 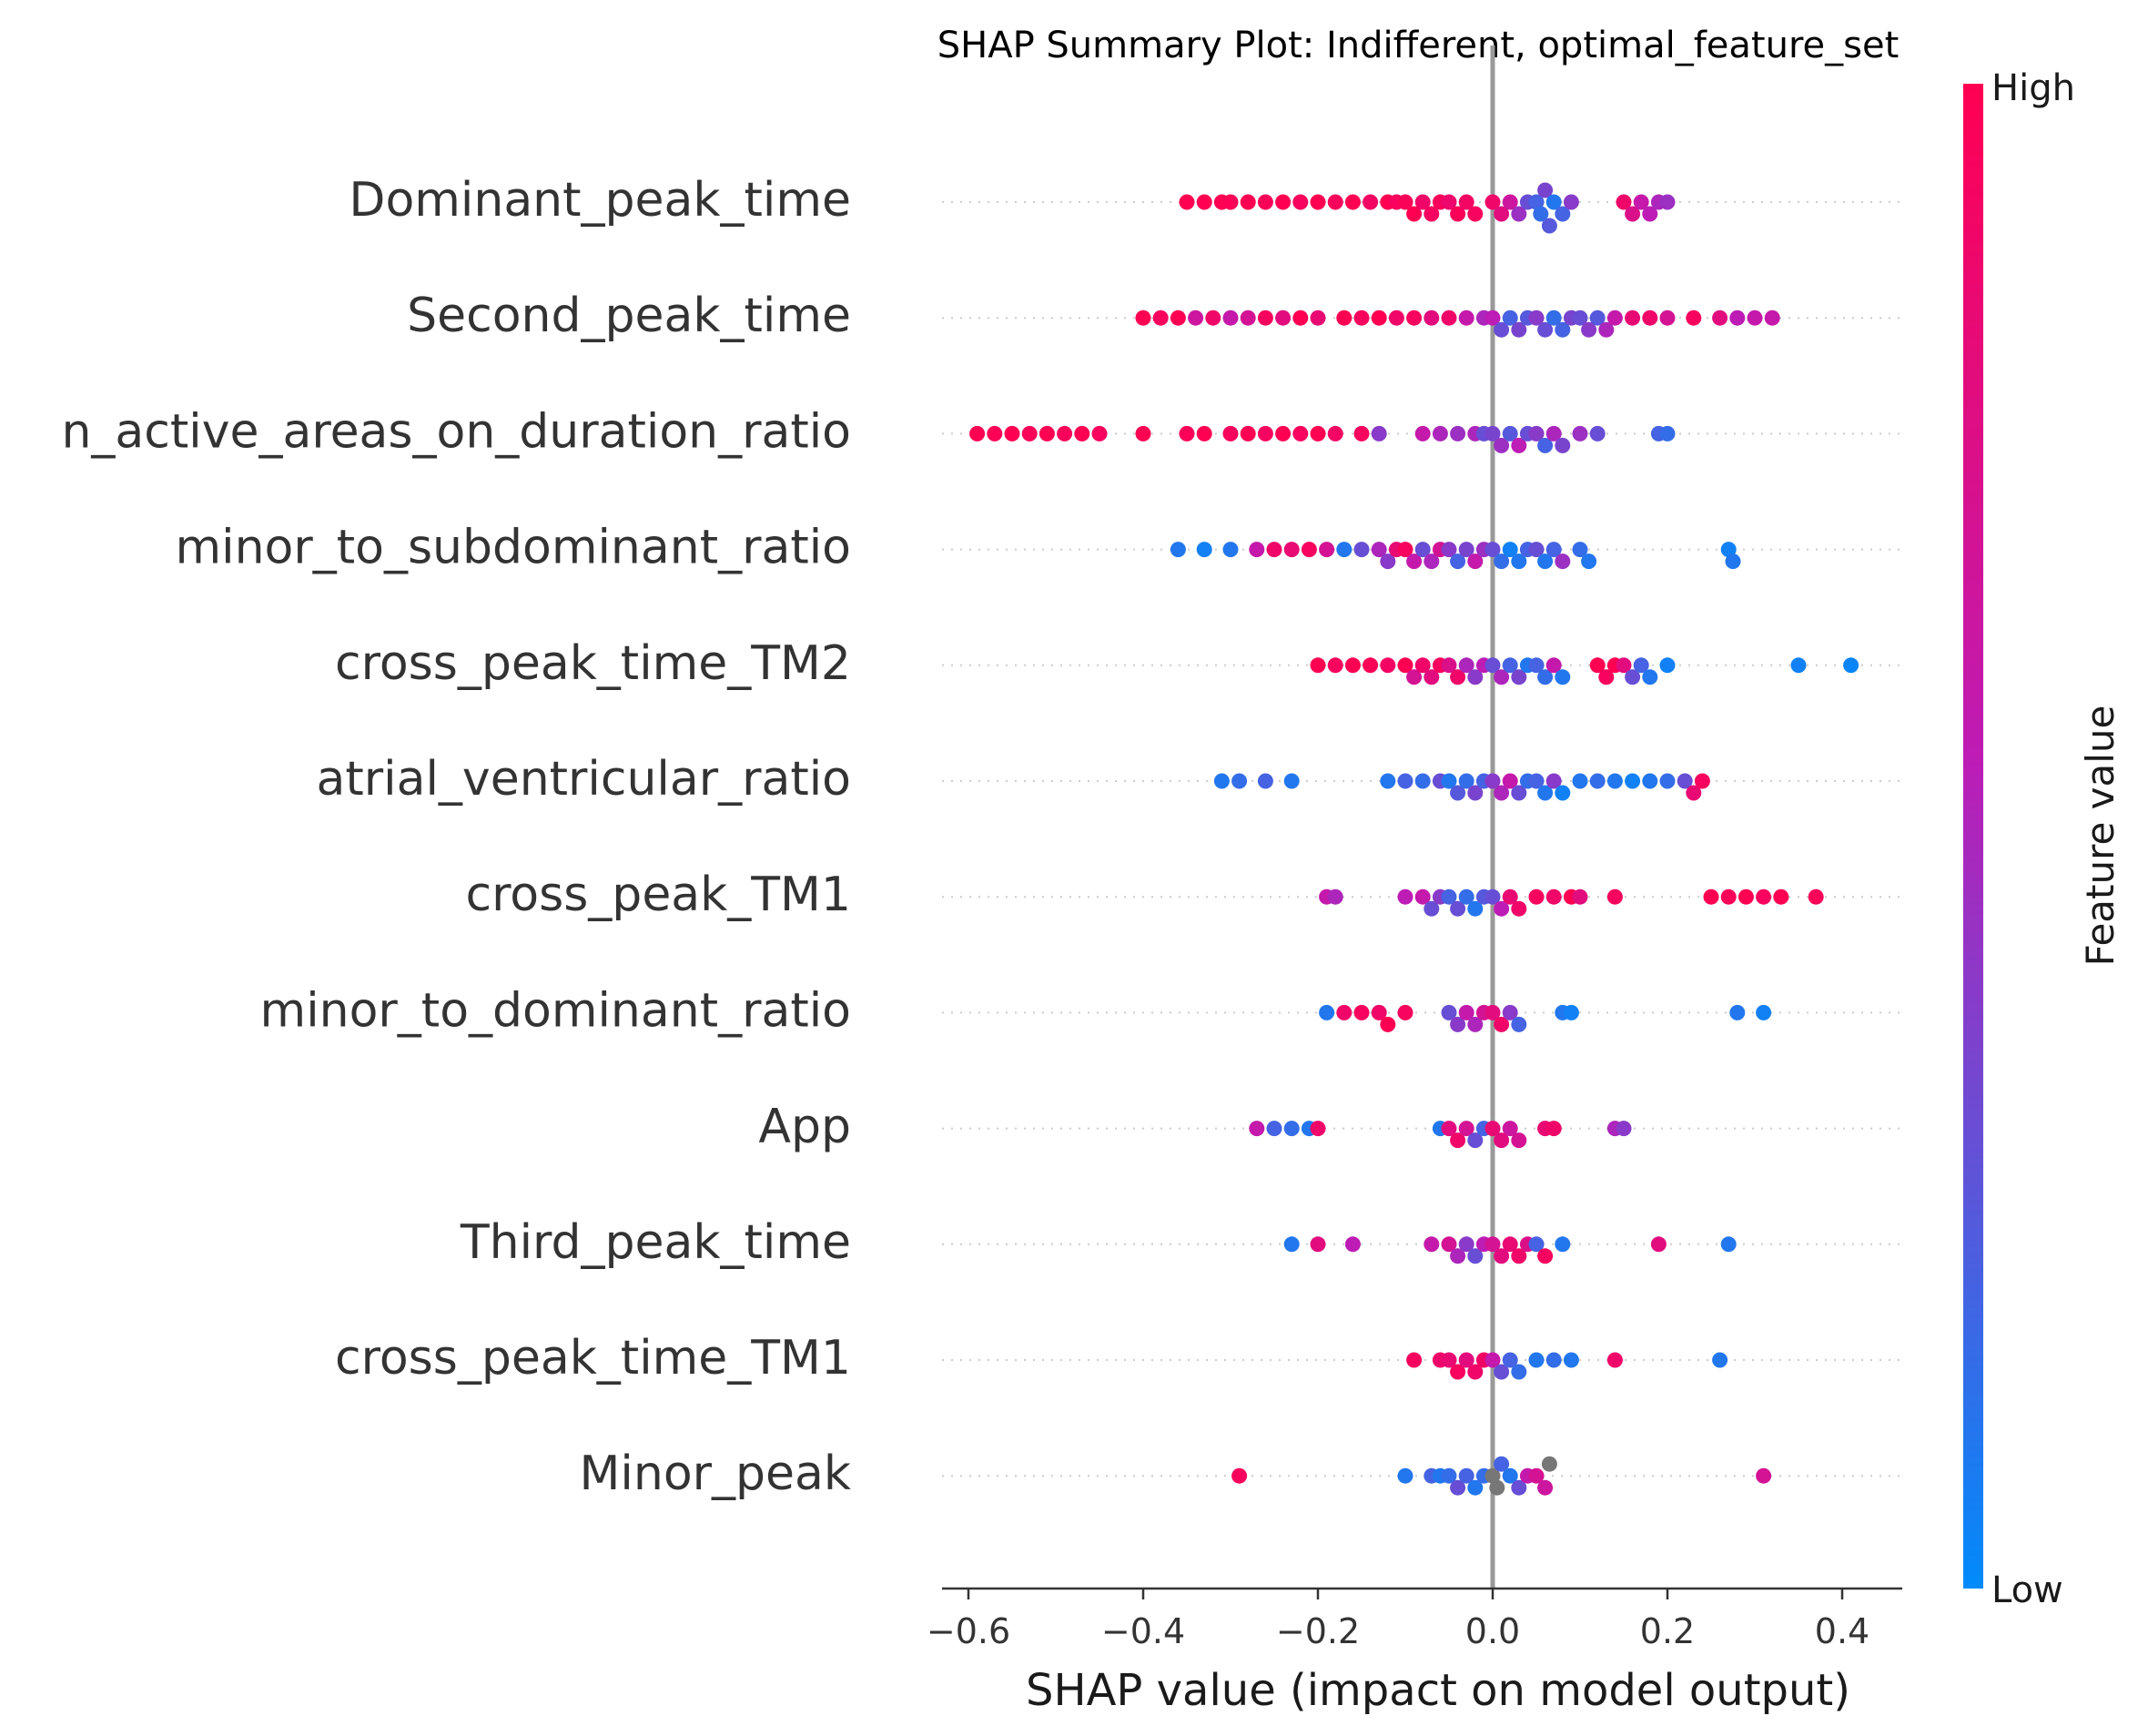 What do you see at coordinates (1842, 1631) in the screenshot?
I see `x-tick-label: 0.4` at bounding box center [1842, 1631].